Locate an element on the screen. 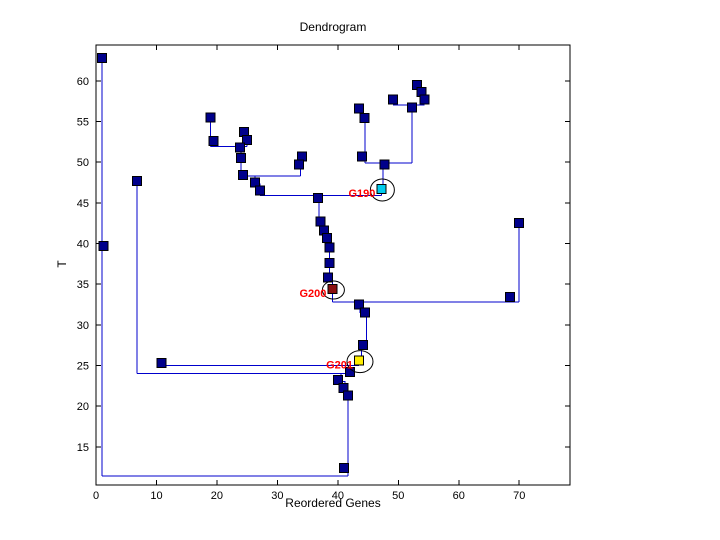 The height and width of the screenshot is (540, 720). node-label: G201 is located at coordinates (339, 366).